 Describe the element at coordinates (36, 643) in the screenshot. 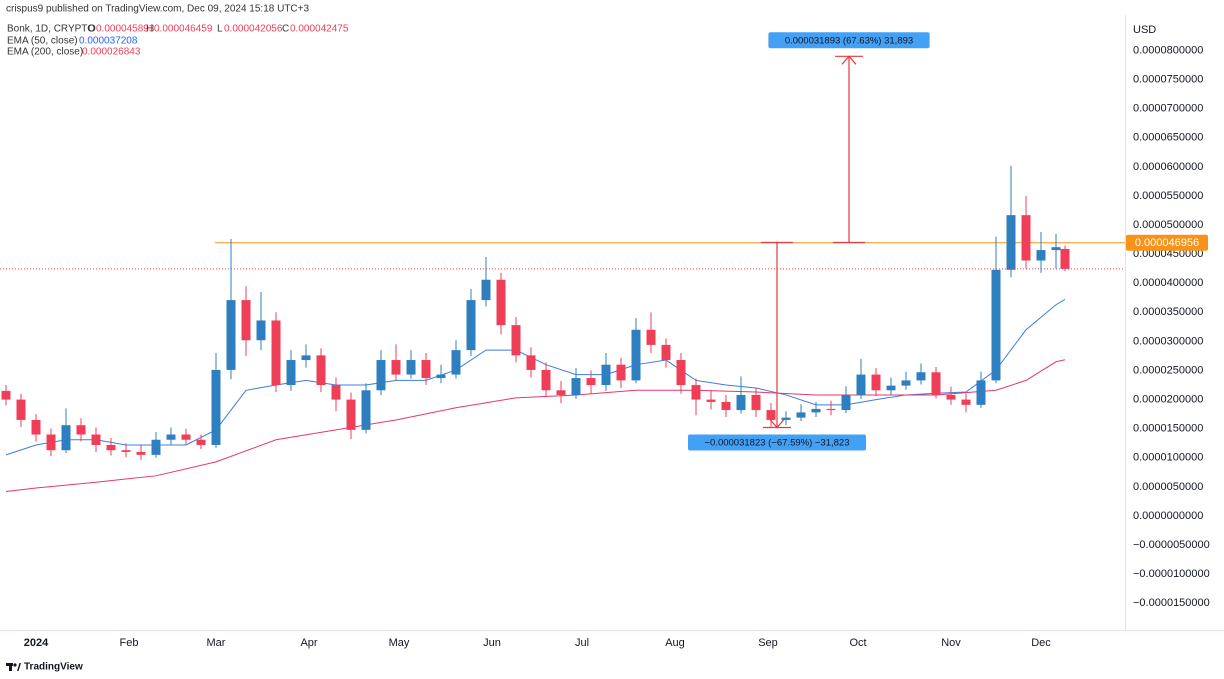

I see `x-tick-label: 2024` at that location.